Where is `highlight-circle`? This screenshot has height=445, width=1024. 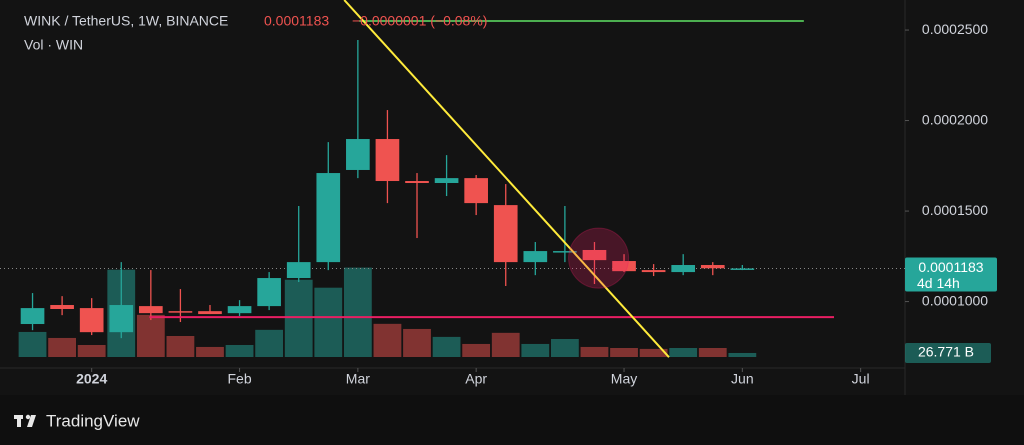
highlight-circle is located at coordinates (599, 258).